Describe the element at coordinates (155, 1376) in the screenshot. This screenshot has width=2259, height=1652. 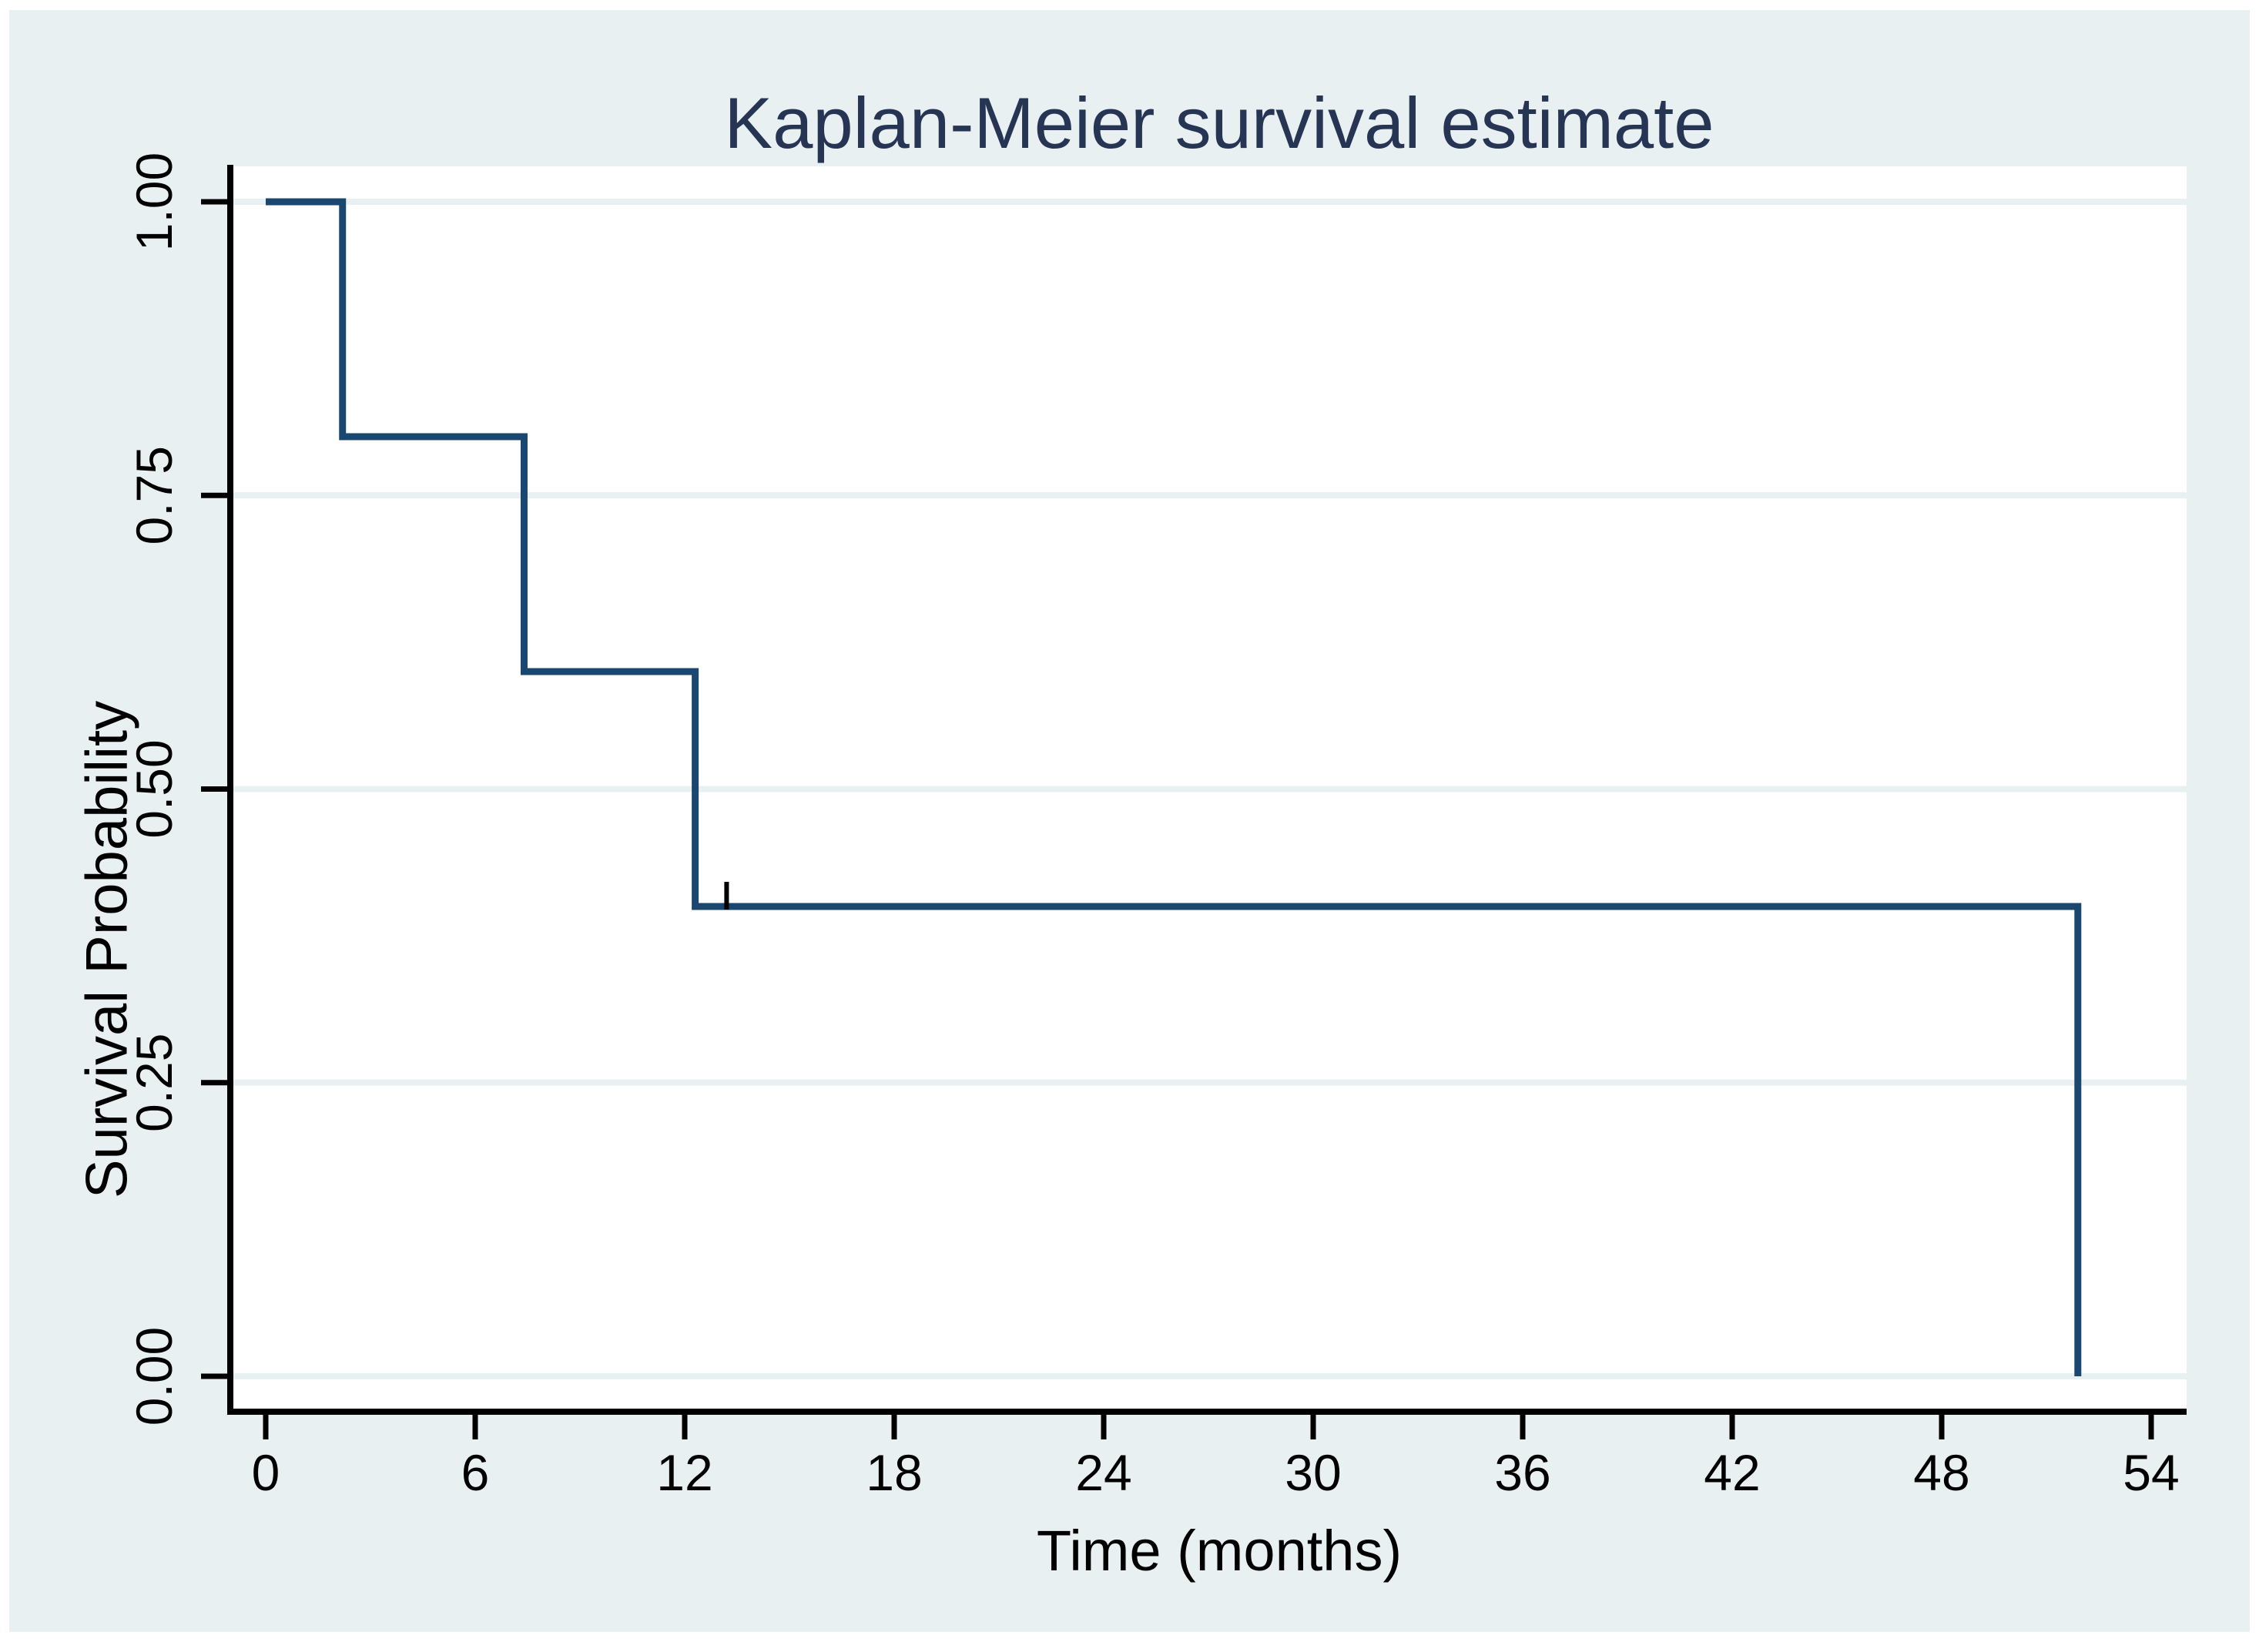
I see `y-tick-label: 0.00` at that location.